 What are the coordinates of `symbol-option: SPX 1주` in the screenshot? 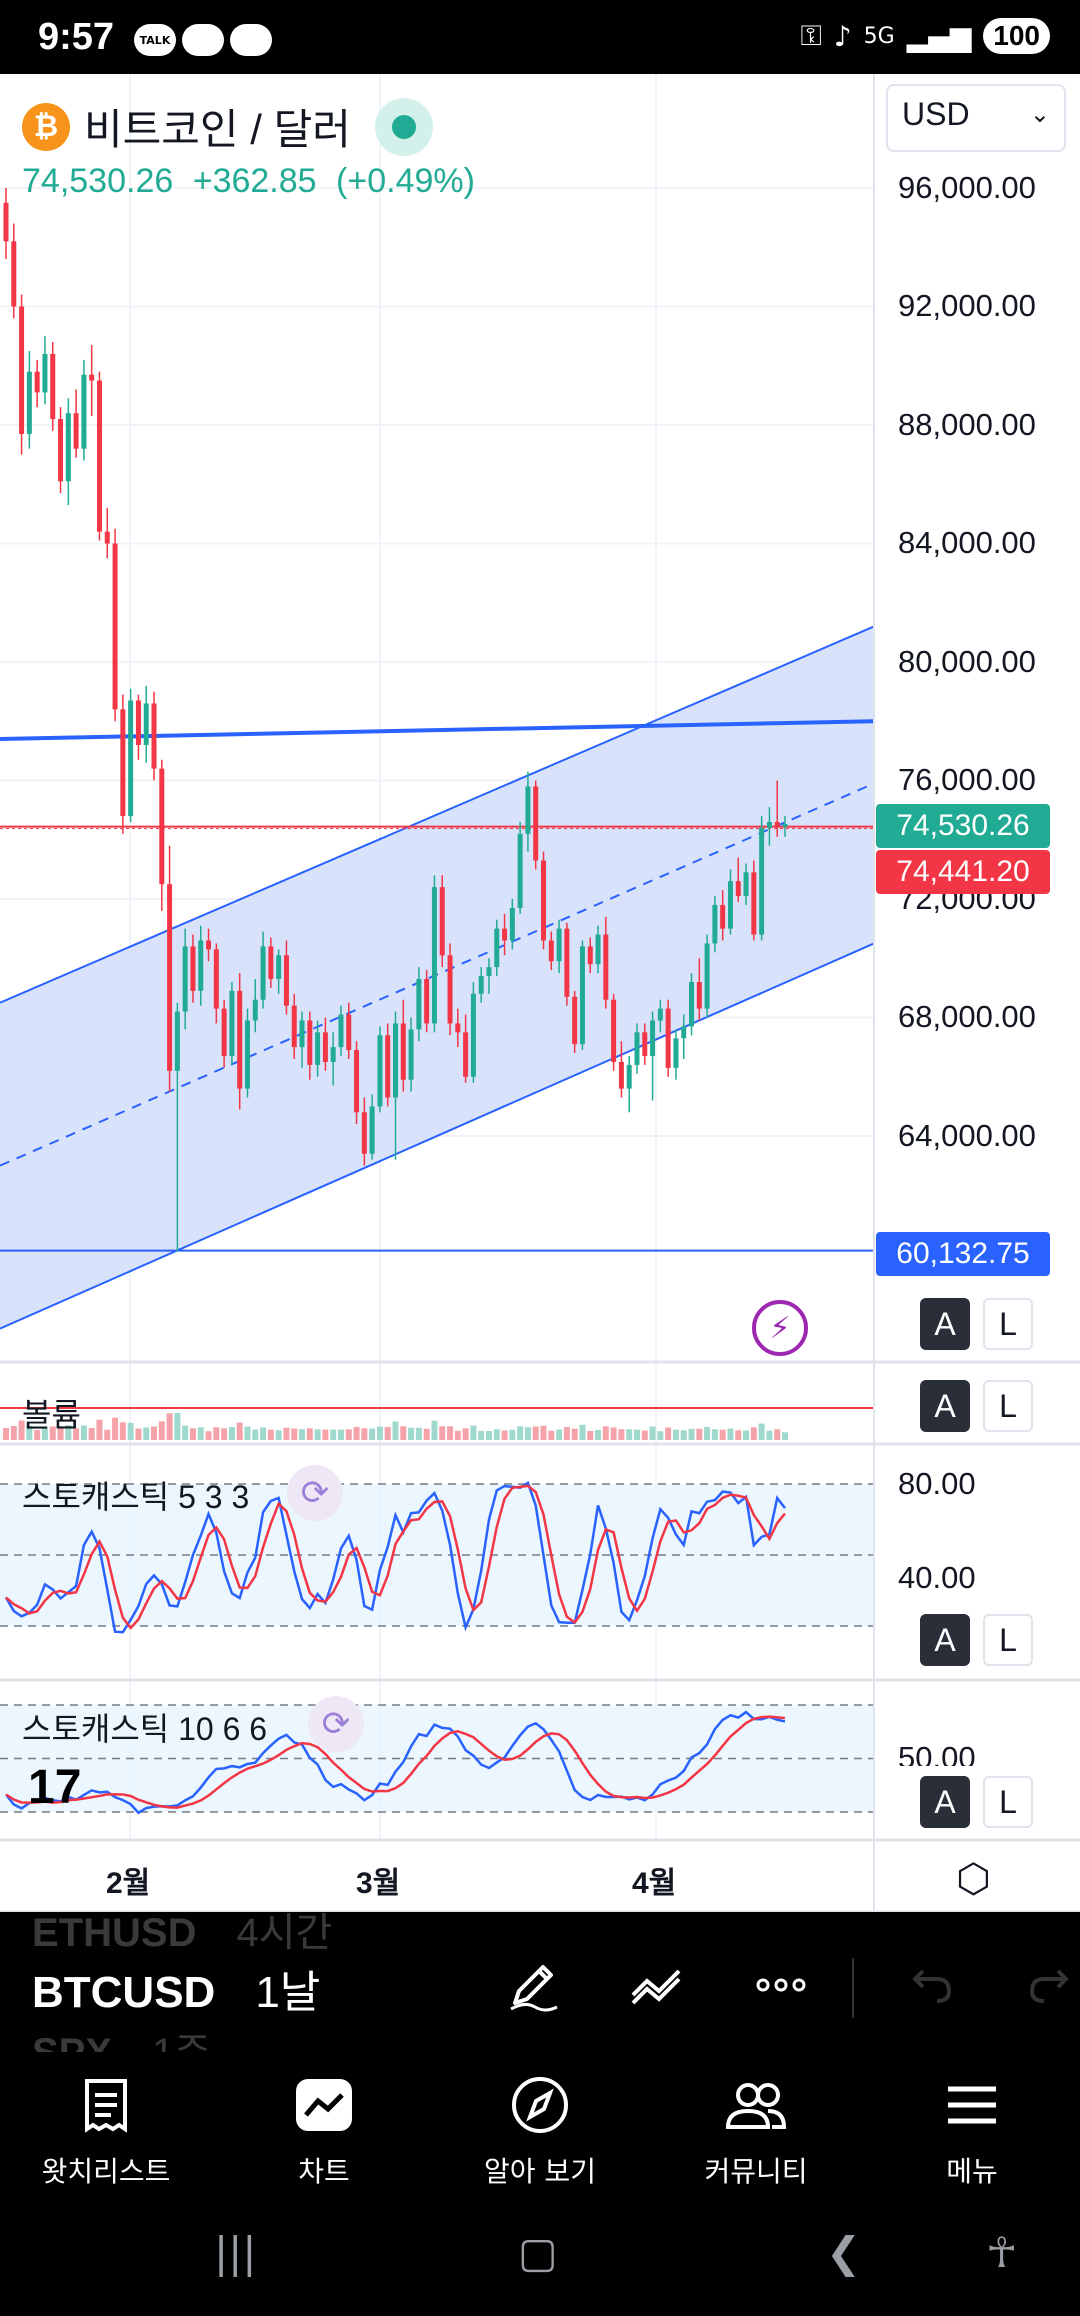 It's located at (121, 2036).